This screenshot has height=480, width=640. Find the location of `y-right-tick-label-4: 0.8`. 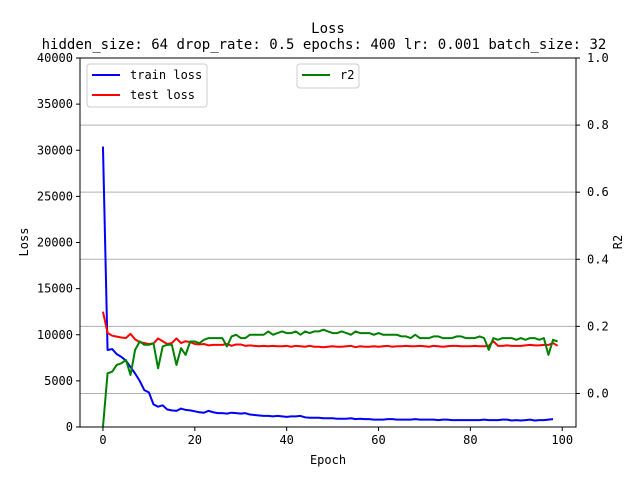

y-right-tick-label-4: 0.8 is located at coordinates (598, 125).